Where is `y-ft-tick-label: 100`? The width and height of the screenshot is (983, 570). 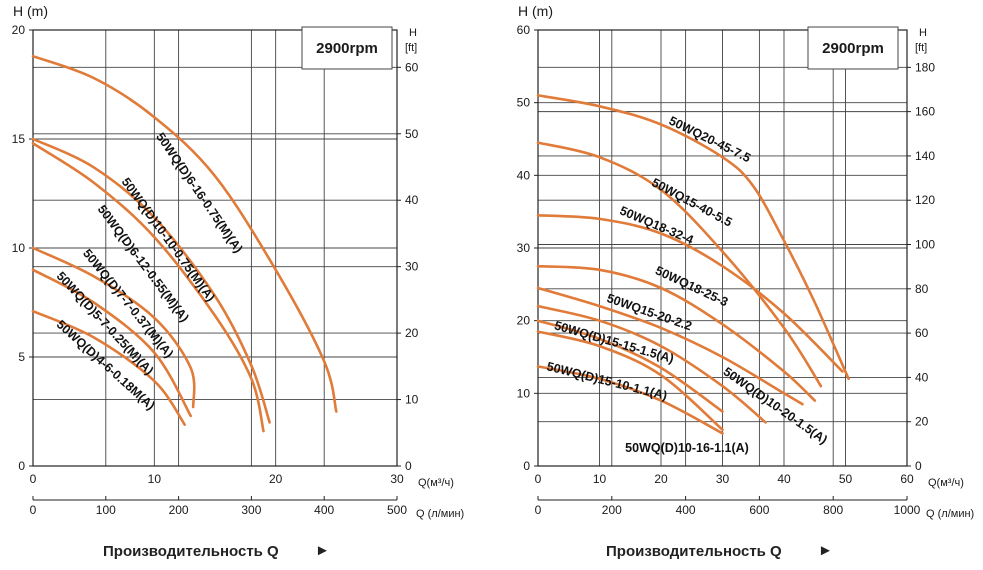 y-ft-tick-label: 100 is located at coordinates (925, 245).